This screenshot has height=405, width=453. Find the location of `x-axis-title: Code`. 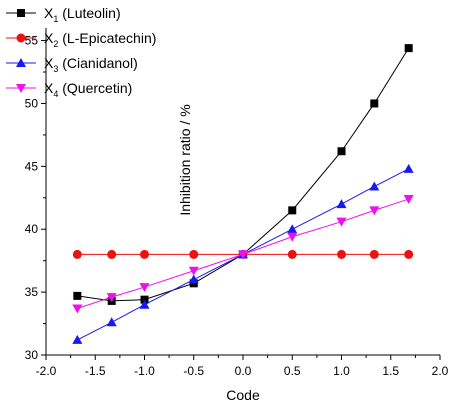

x-axis-title: Code is located at coordinates (243, 395).